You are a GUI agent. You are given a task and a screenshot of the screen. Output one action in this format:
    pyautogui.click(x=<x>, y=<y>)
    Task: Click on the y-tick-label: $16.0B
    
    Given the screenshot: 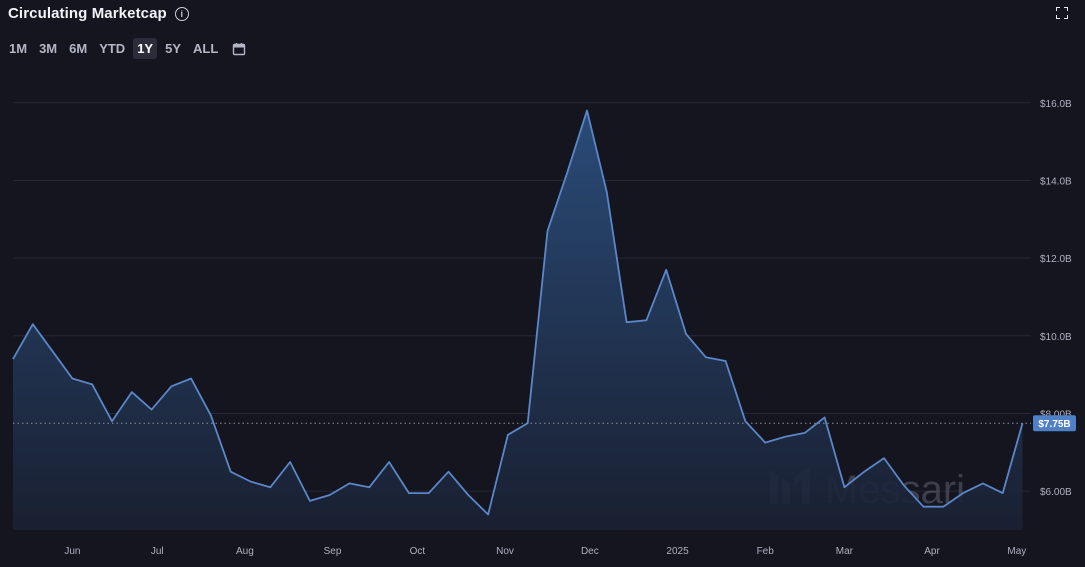 What is the action you would take?
    pyautogui.click(x=1056, y=104)
    